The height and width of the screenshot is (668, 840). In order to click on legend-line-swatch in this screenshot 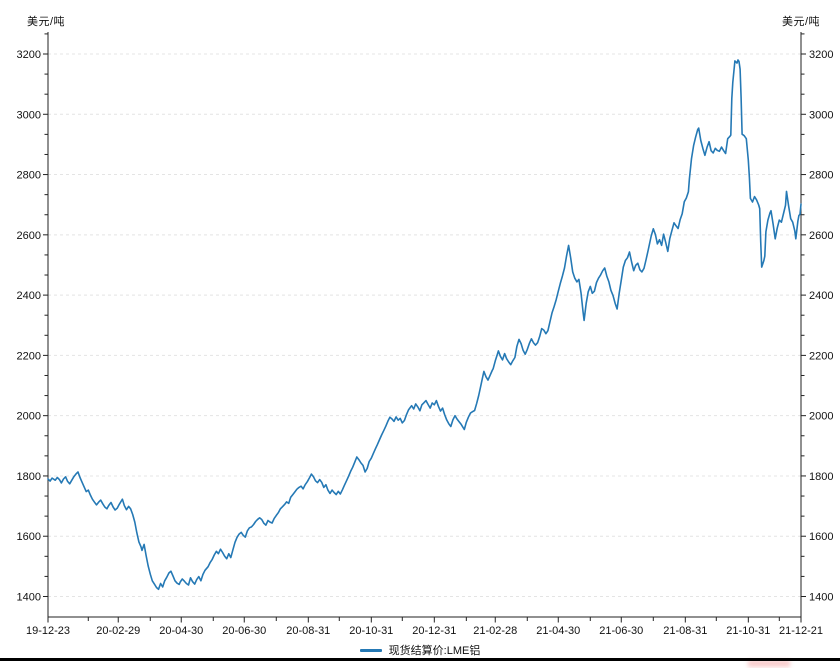, I will do `click(370, 650)`.